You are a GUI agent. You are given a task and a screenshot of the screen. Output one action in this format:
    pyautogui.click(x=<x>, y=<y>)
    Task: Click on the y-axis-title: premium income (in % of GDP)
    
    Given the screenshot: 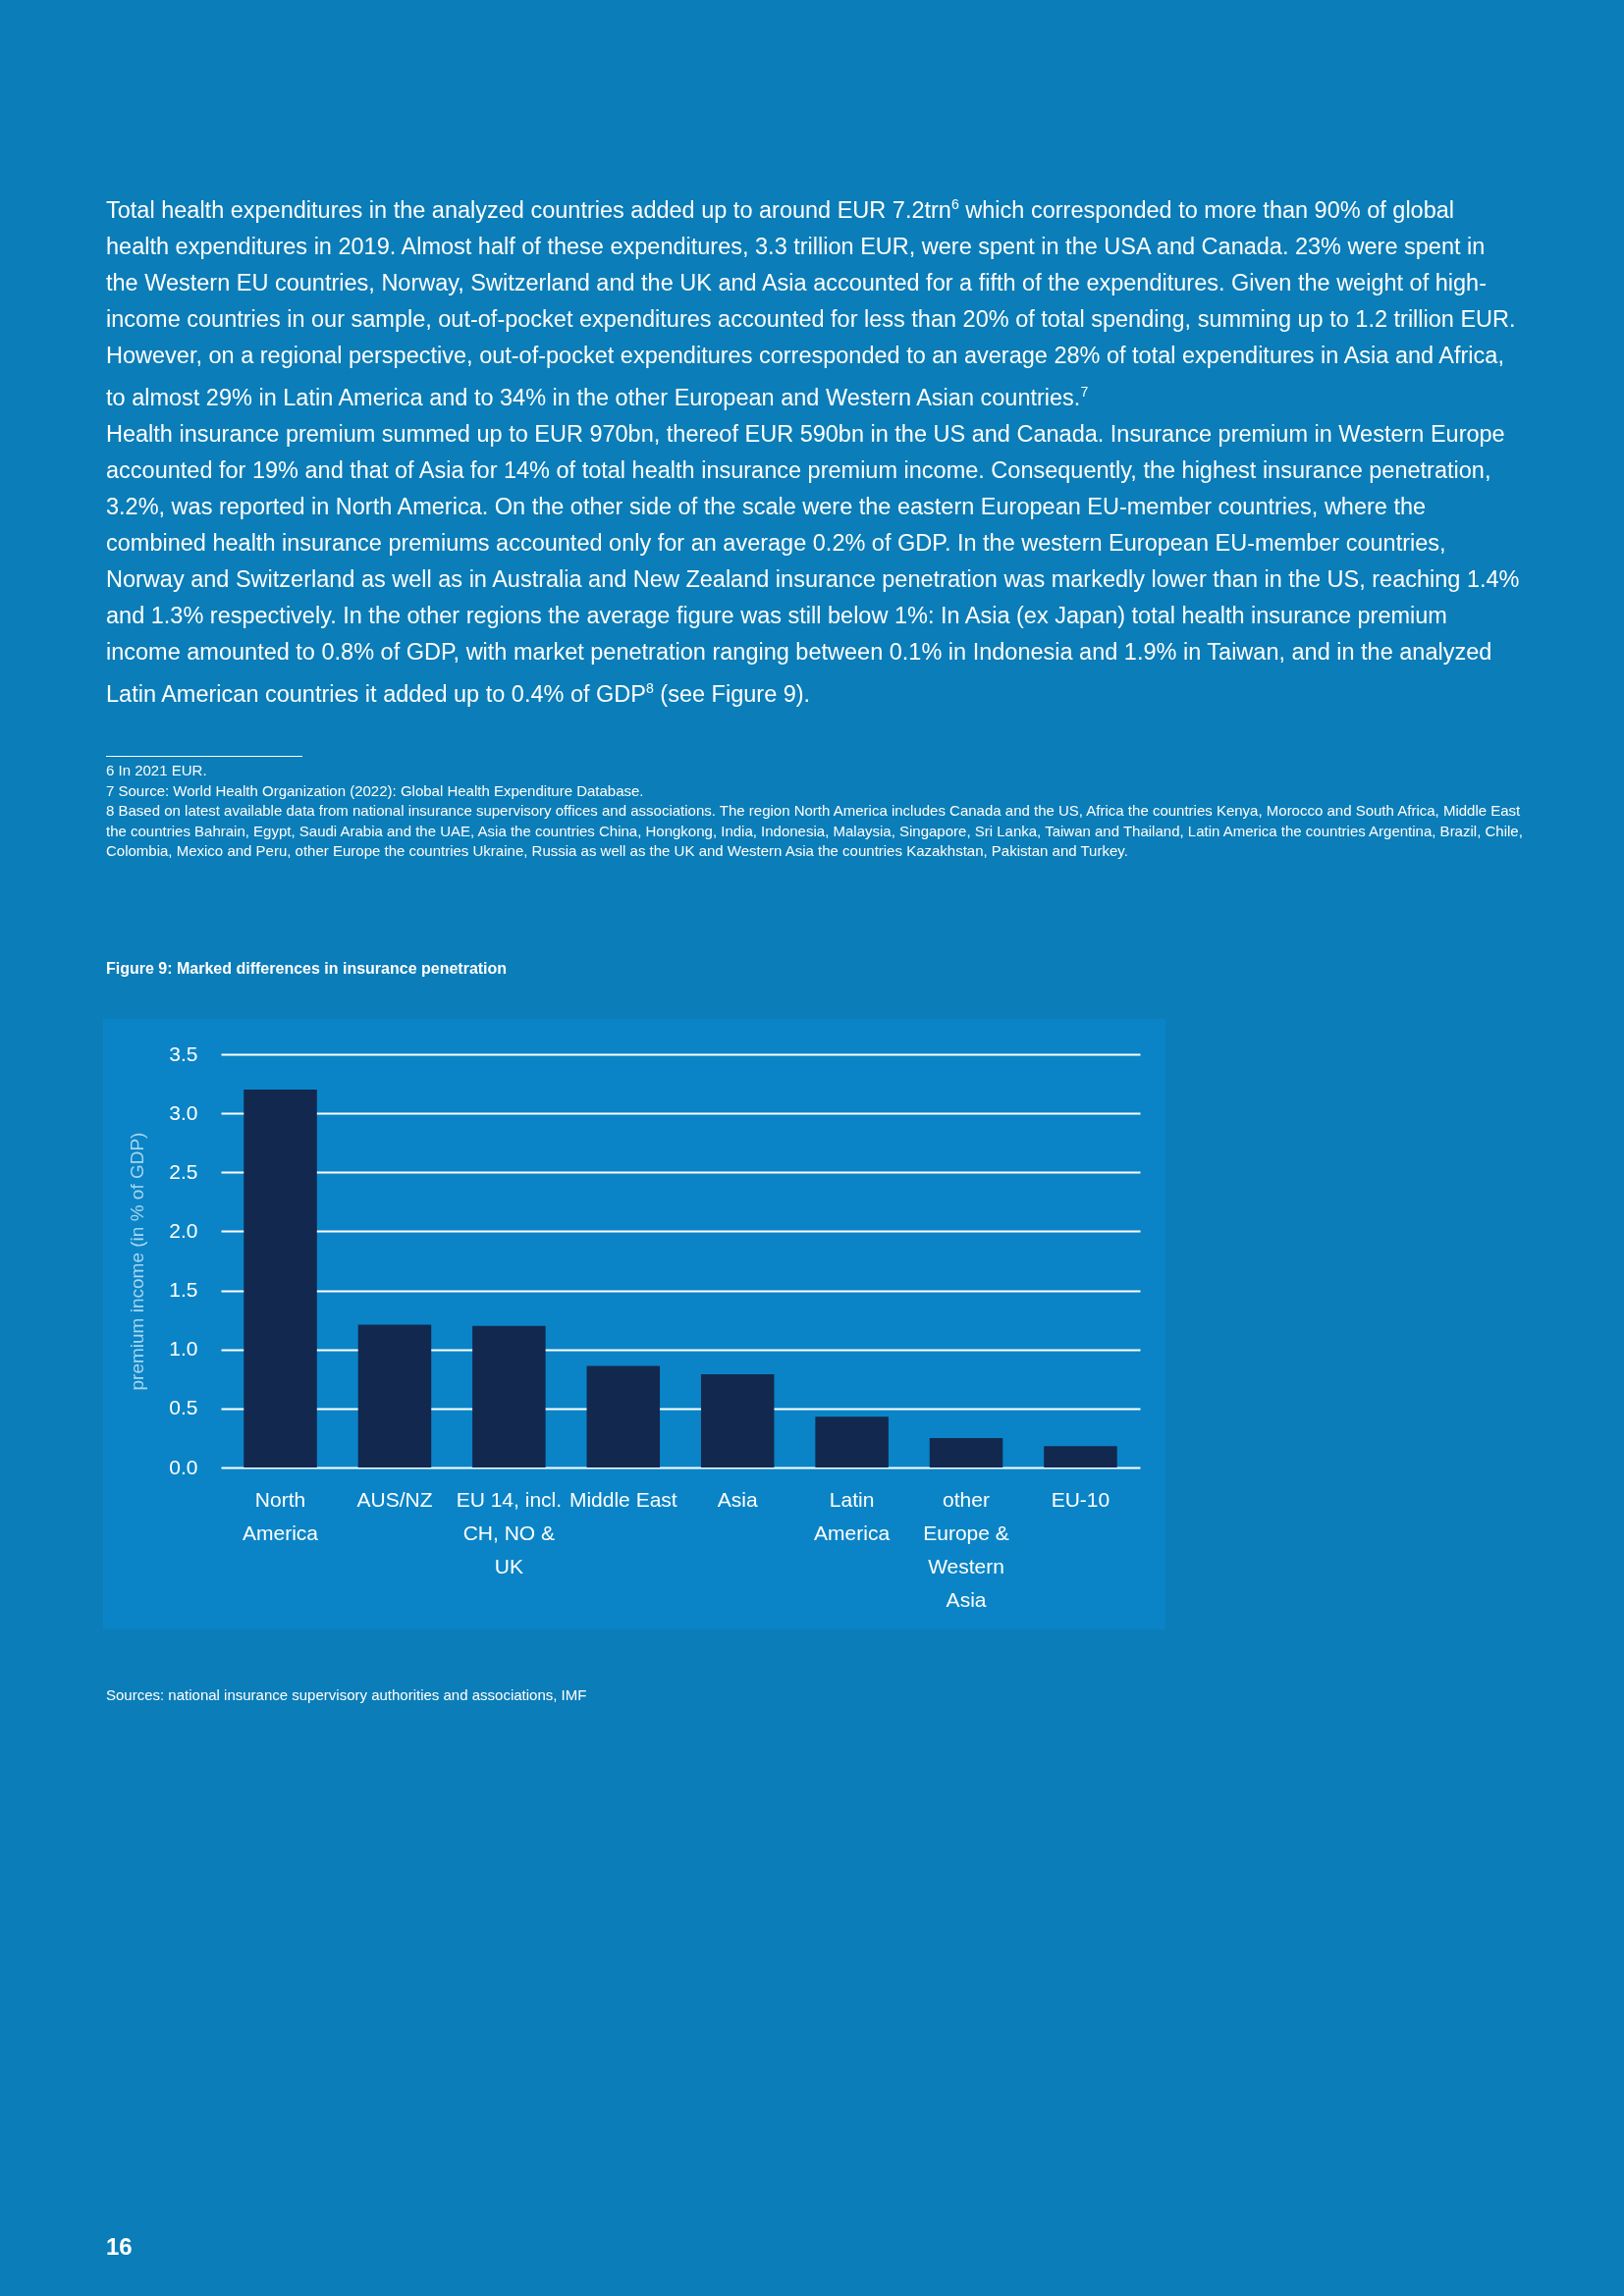 What is the action you would take?
    pyautogui.click(x=137, y=1261)
    